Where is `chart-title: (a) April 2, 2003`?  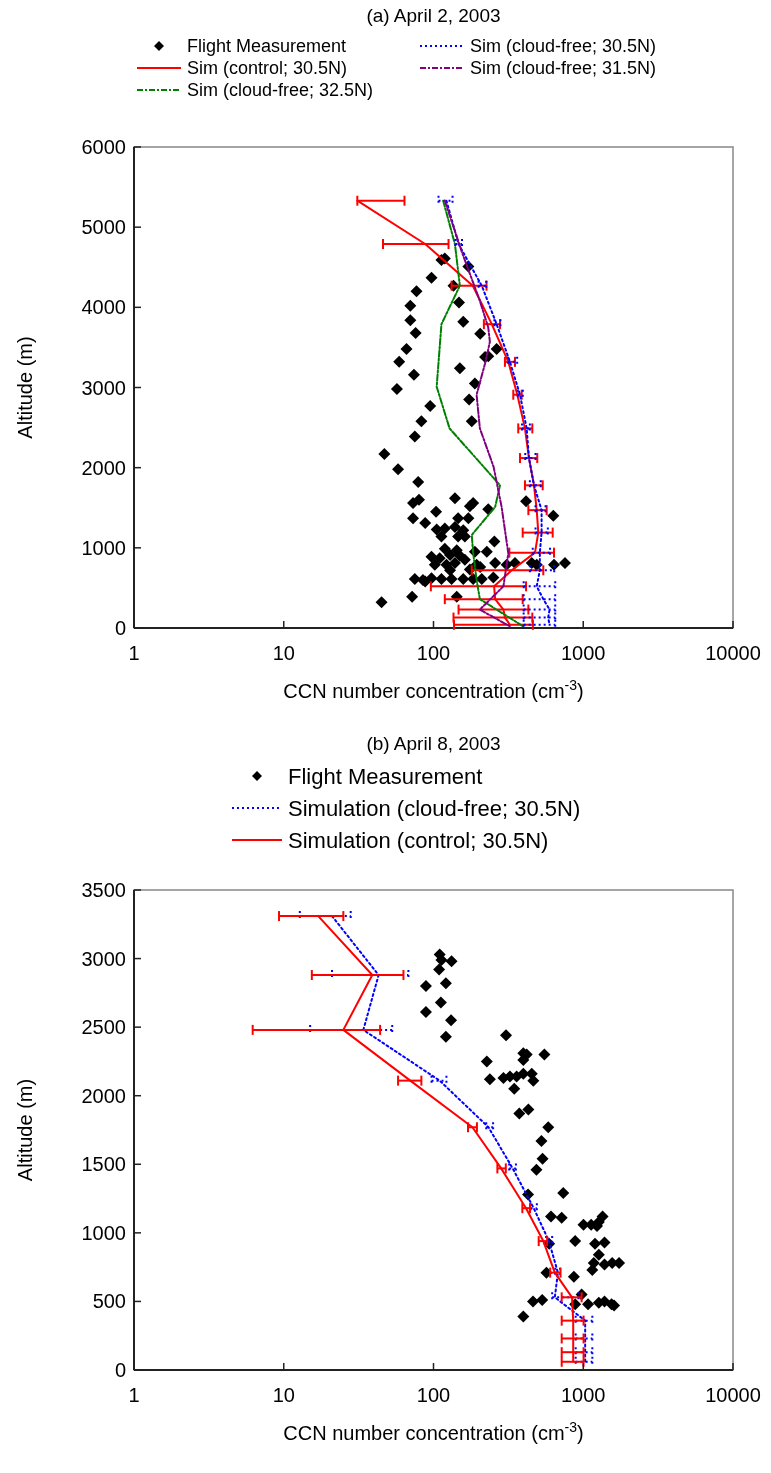
chart-title: (a) April 2, 2003 is located at coordinates (433, 15).